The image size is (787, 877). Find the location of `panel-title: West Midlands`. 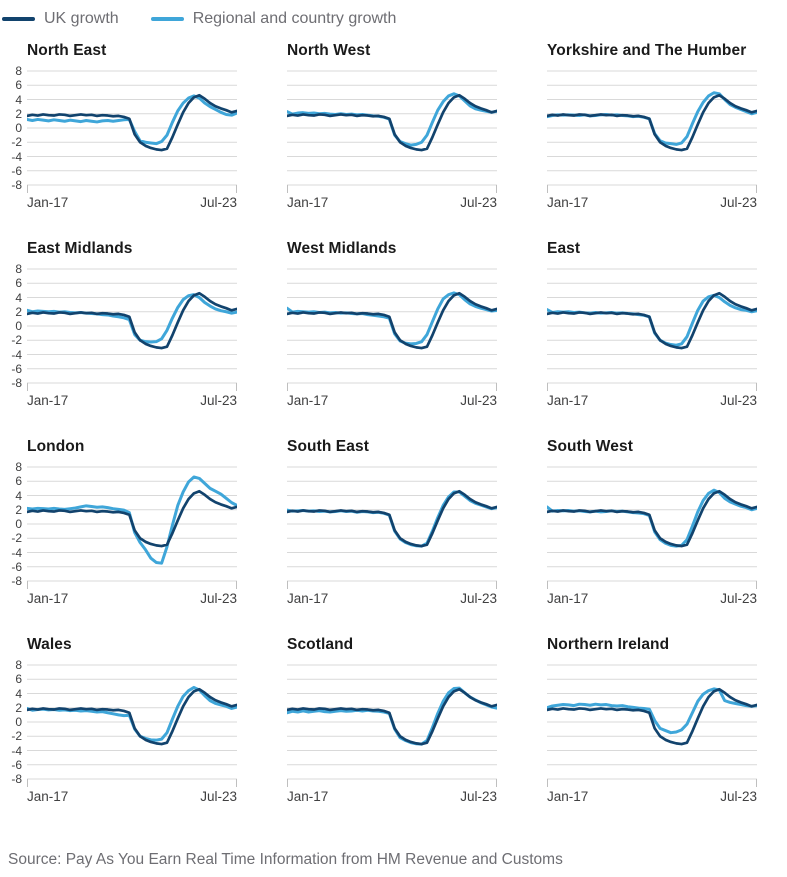

panel-title: West Midlands is located at coordinates (342, 248).